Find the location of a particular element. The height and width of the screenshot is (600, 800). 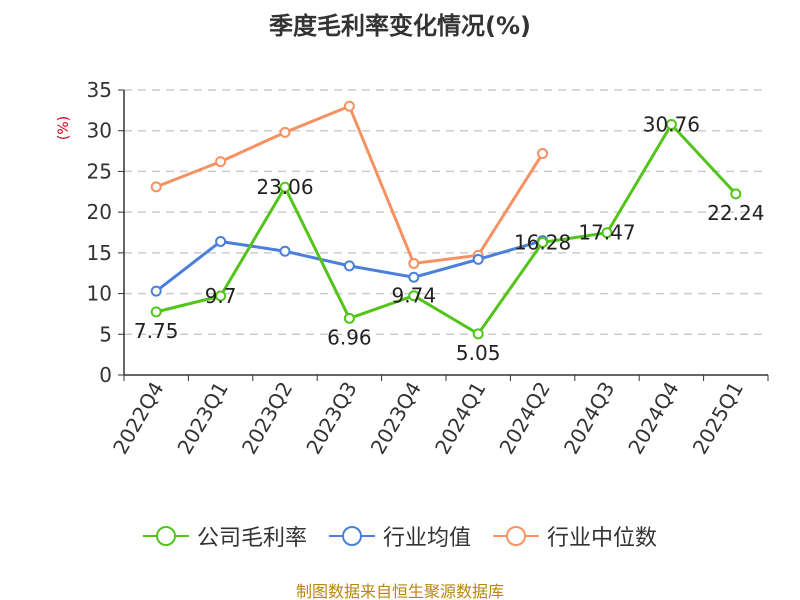

chart-title: 季度毛利率变化情况(%) is located at coordinates (400, 26).